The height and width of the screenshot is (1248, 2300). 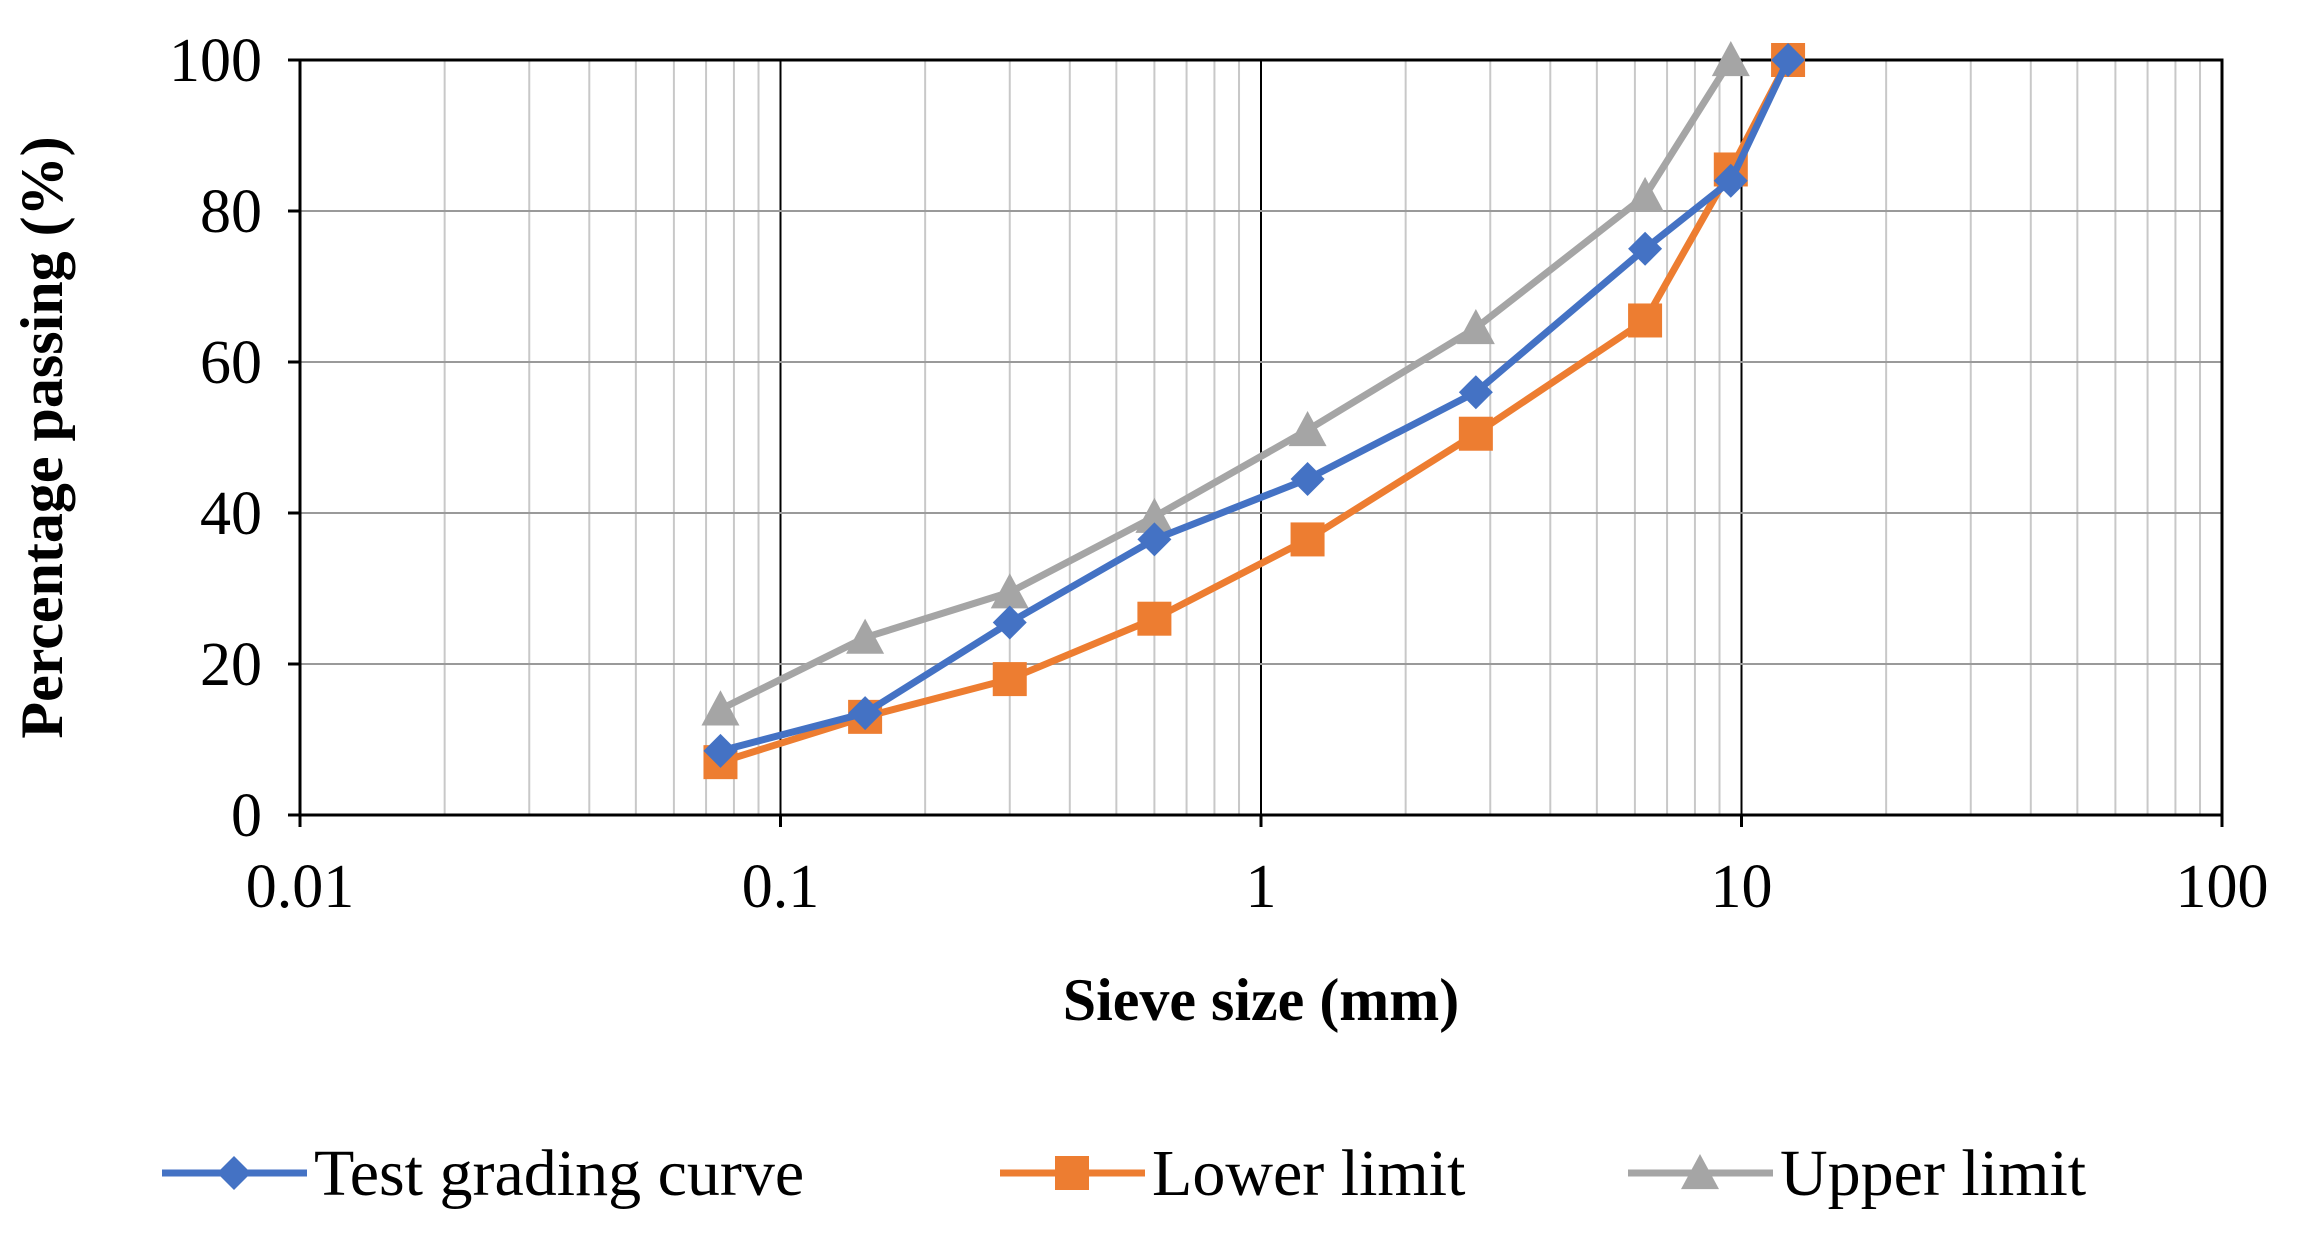 I want to click on legend-label: Test grading curve, so click(x=559, y=1173).